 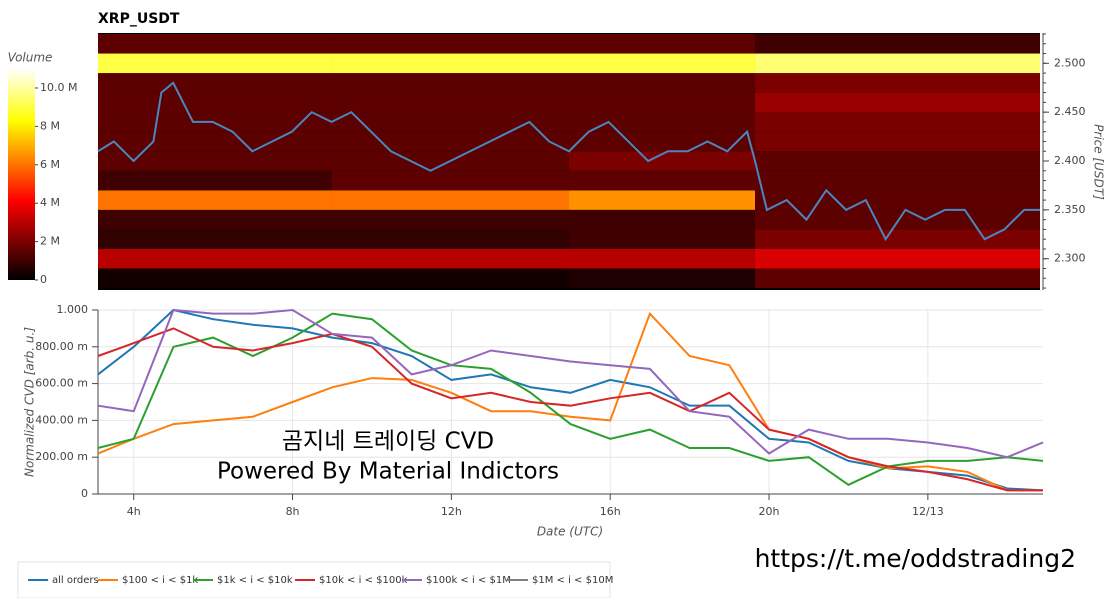 I want to click on colorbar, so click(x=21, y=174).